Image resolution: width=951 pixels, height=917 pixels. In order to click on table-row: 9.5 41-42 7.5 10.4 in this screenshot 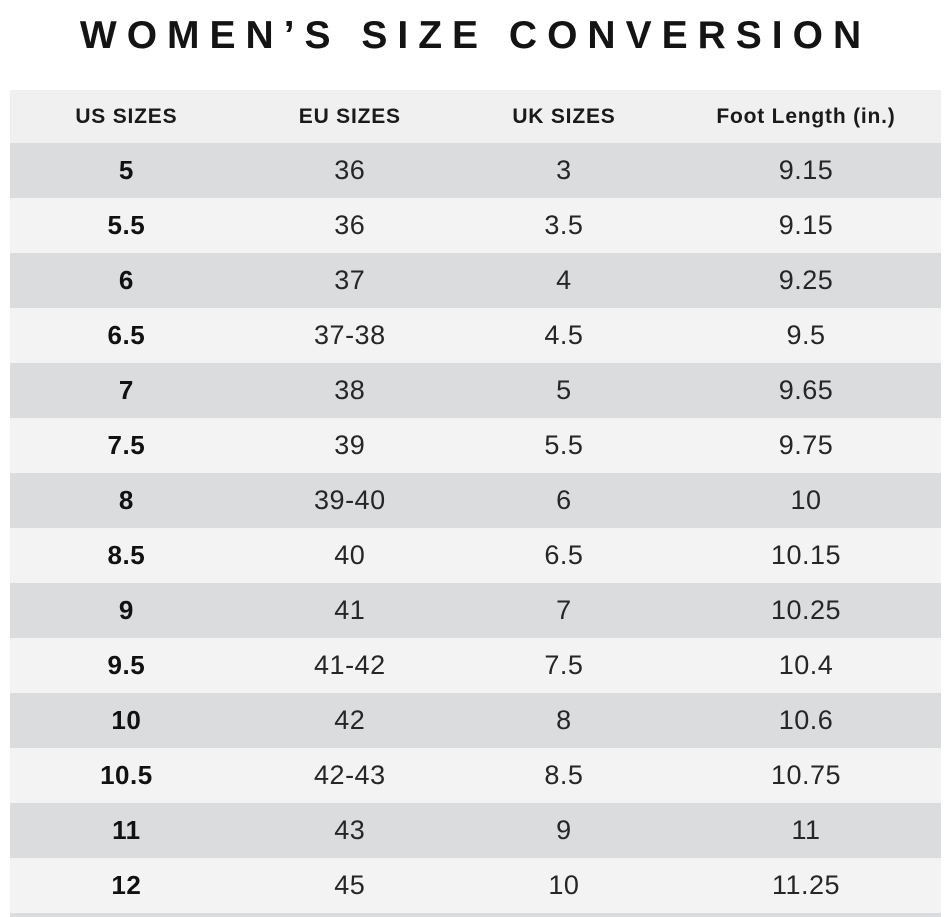, I will do `click(475, 665)`.